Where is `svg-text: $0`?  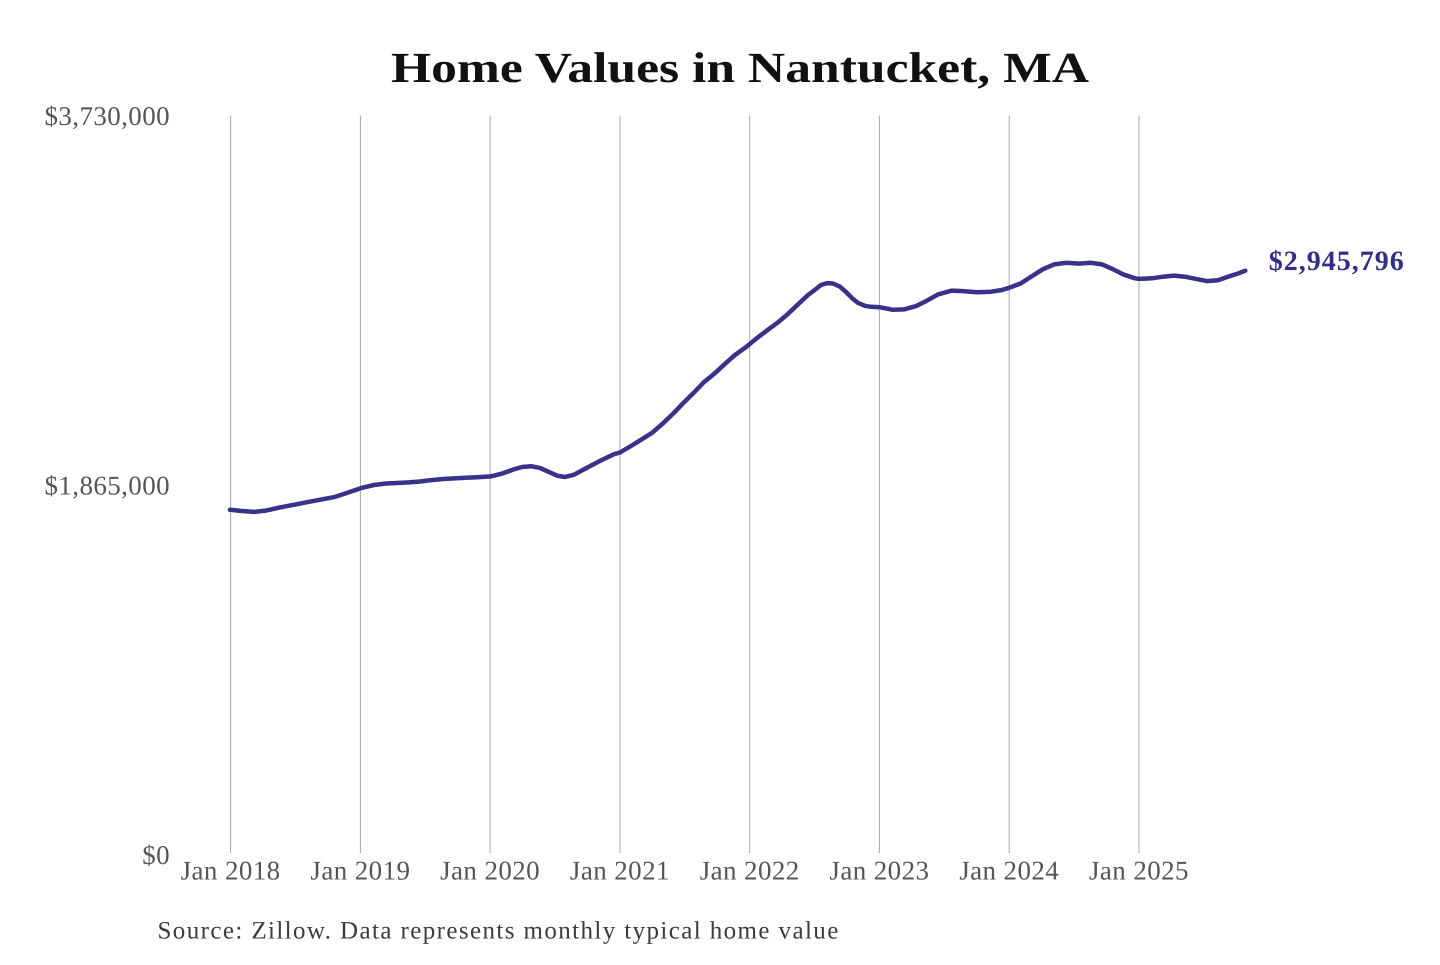 svg-text: $0 is located at coordinates (156, 855).